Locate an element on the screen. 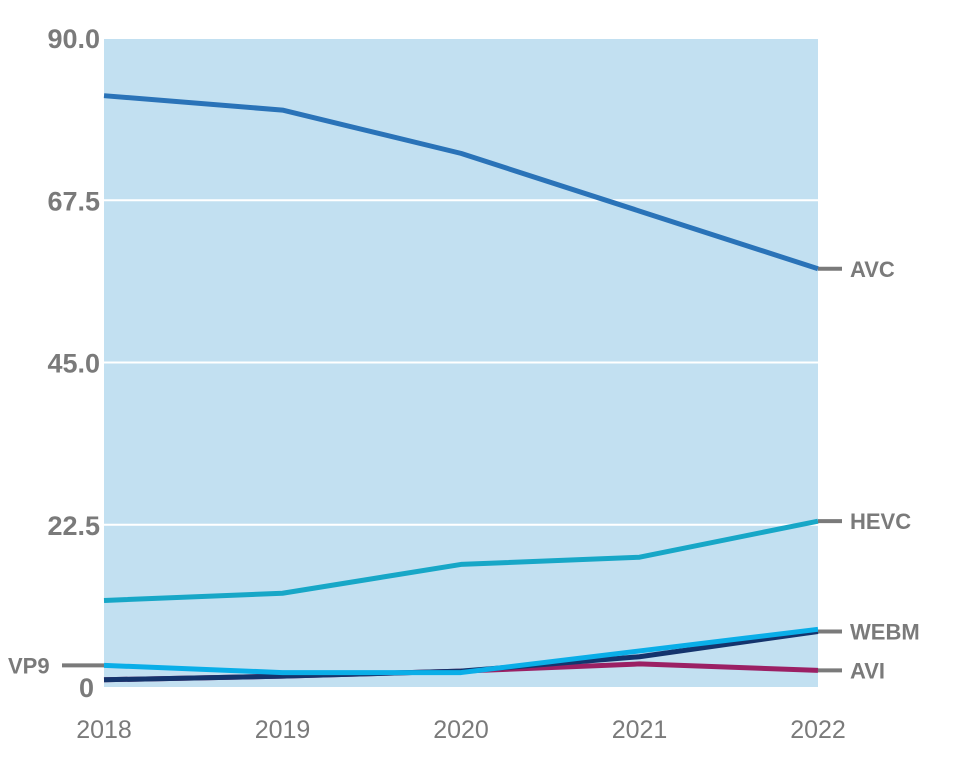  x-tick-label: 2021 is located at coordinates (640, 730).